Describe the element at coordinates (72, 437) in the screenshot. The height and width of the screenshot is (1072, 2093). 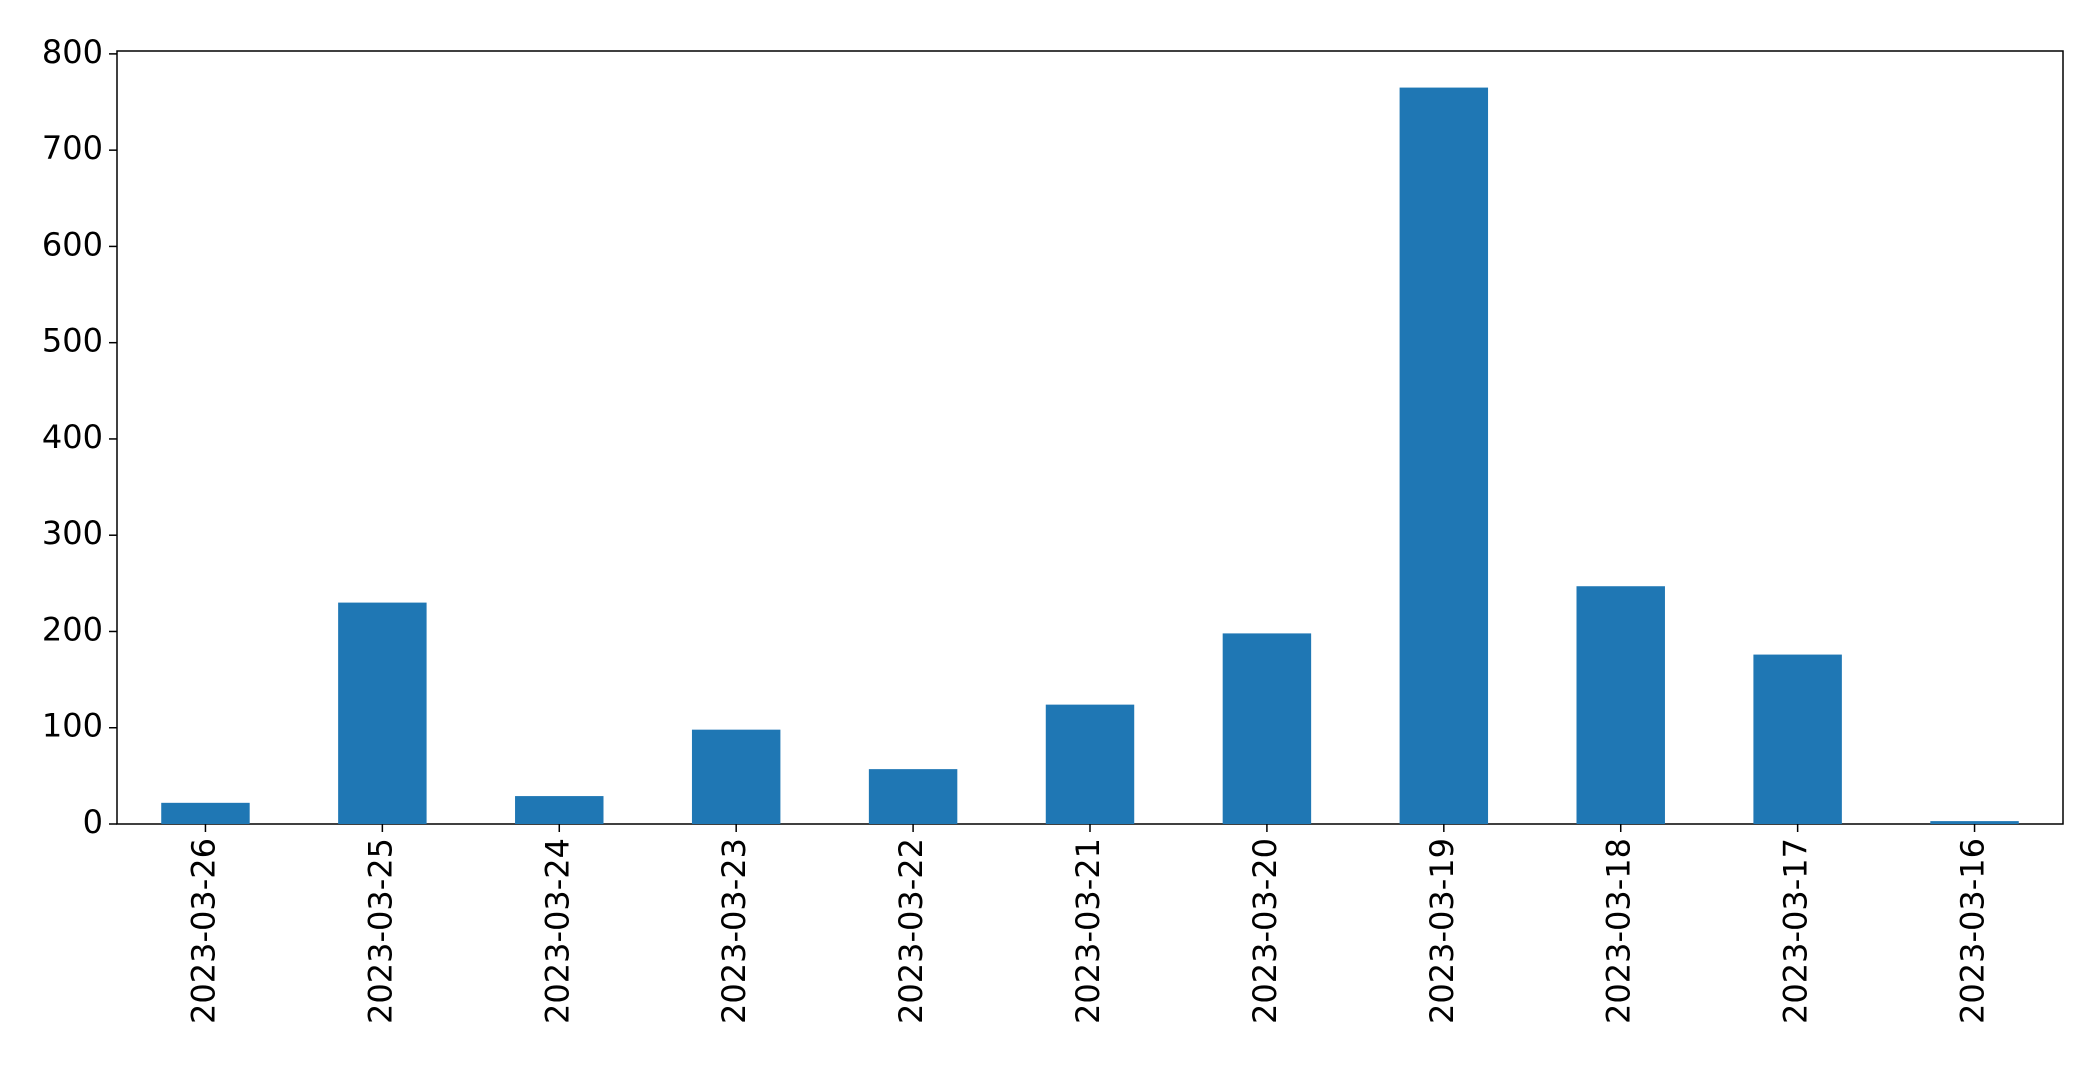
I see `y-tick-label: 400` at that location.